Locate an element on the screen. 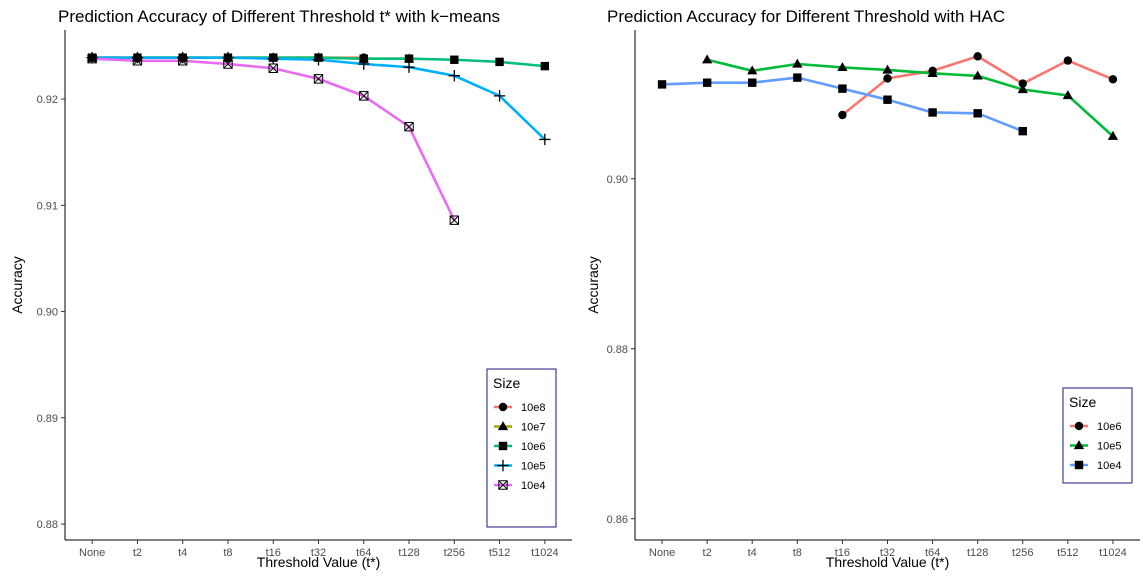 The height and width of the screenshot is (579, 1143). y-tick-label: 0.89 is located at coordinates (47, 419).